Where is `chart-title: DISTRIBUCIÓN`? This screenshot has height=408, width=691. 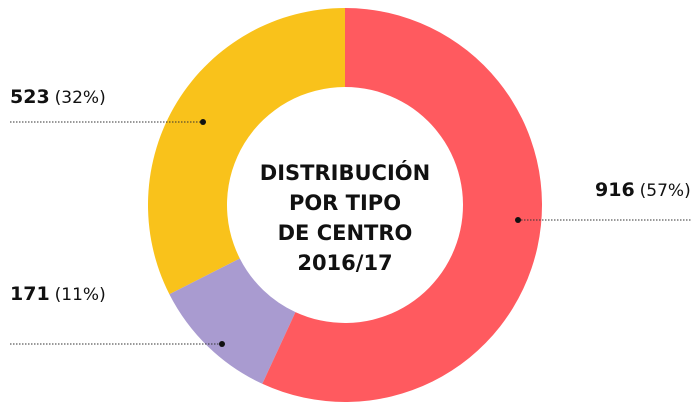 chart-title: DISTRIBUCIÓN is located at coordinates (345, 172).